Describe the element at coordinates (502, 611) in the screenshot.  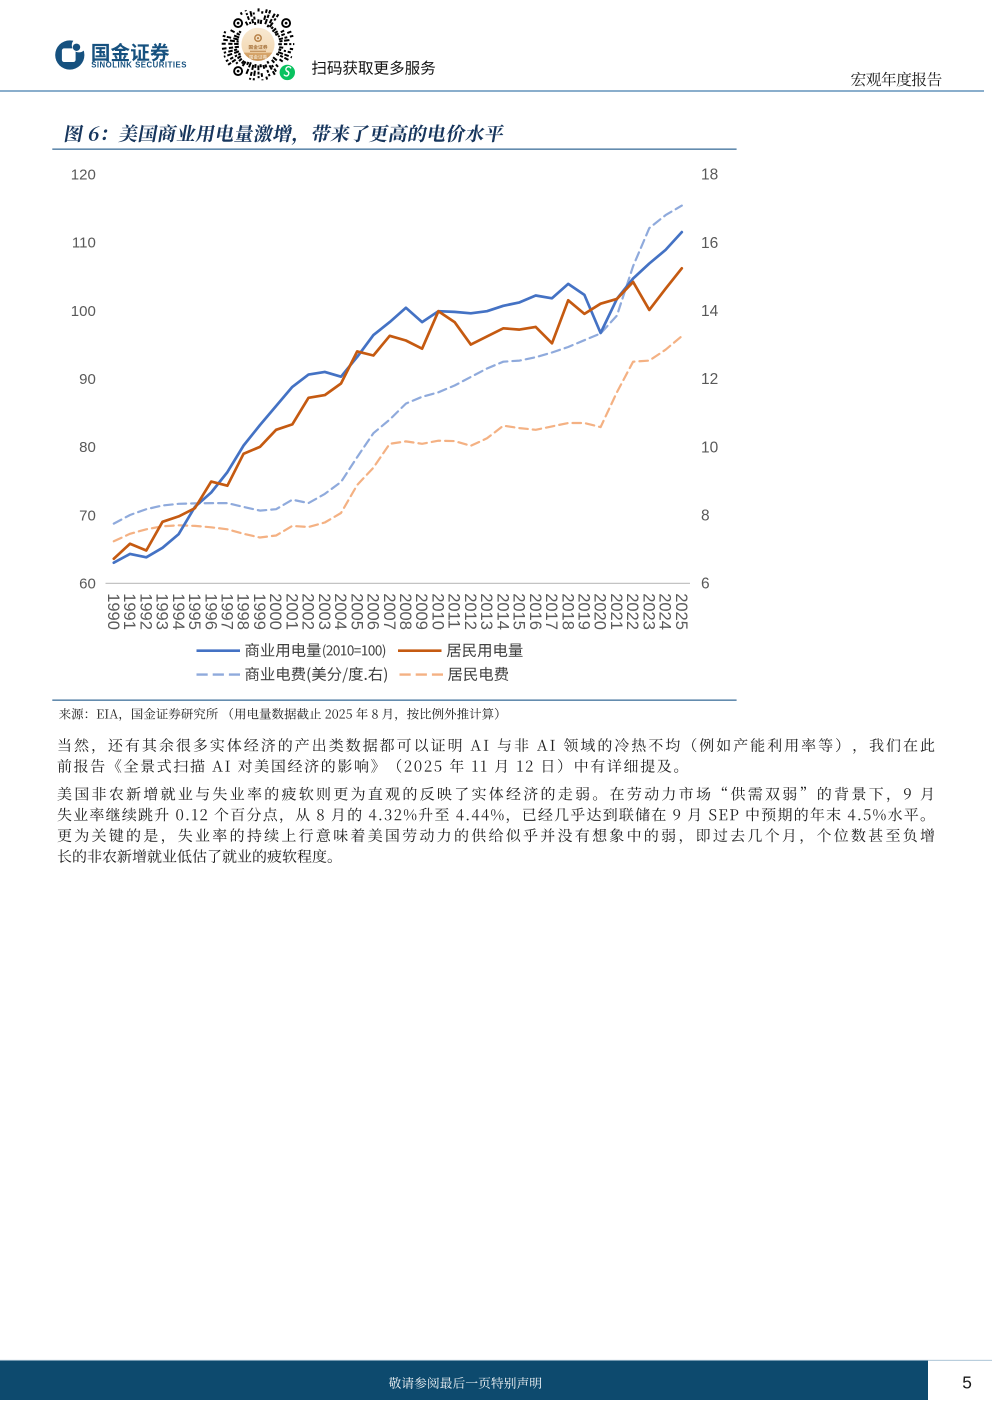
I see `svg-text: 2014` at that location.